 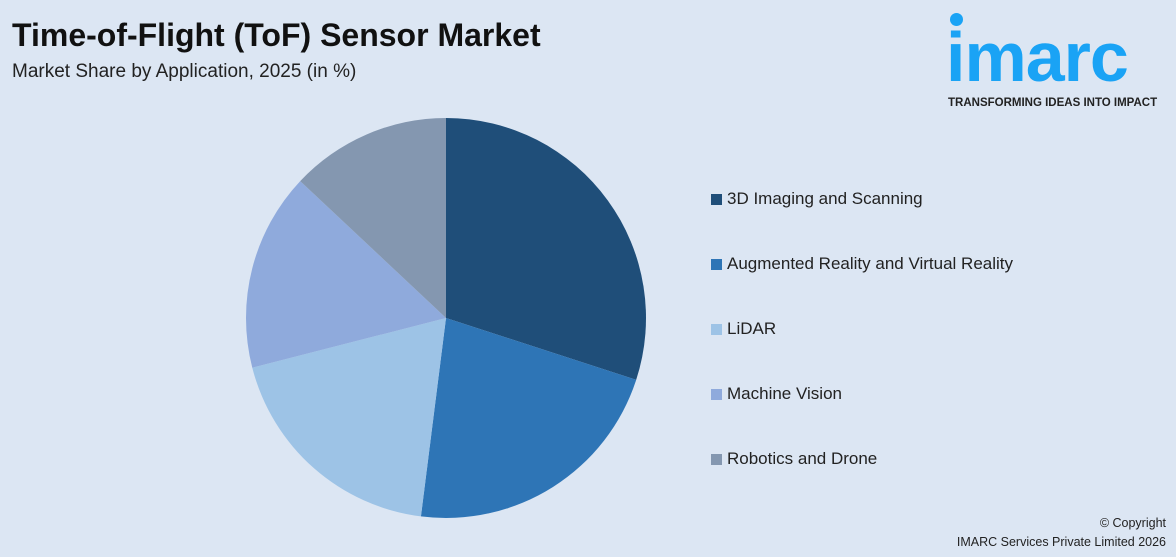 What do you see at coordinates (276, 35) in the screenshot?
I see `chart-title: Time-of-Flight (ToF) Sensor Market` at bounding box center [276, 35].